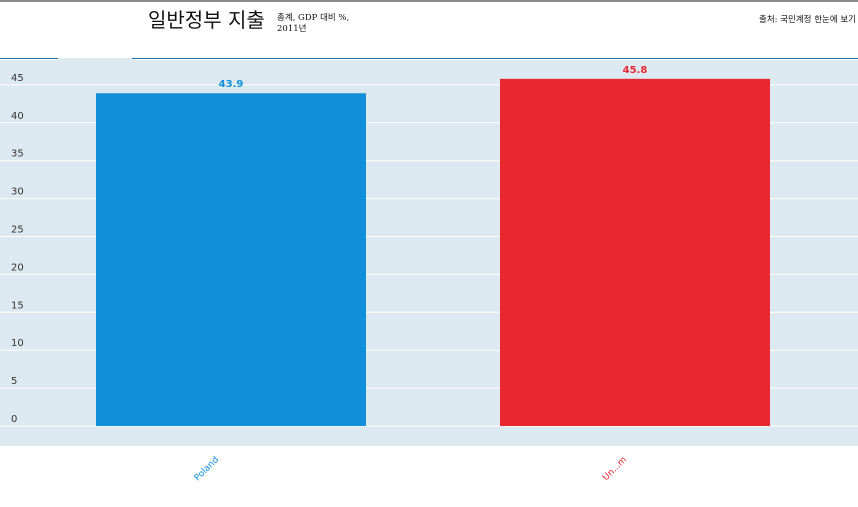  I want to click on x-tick-label-0: Poland, so click(207, 469).